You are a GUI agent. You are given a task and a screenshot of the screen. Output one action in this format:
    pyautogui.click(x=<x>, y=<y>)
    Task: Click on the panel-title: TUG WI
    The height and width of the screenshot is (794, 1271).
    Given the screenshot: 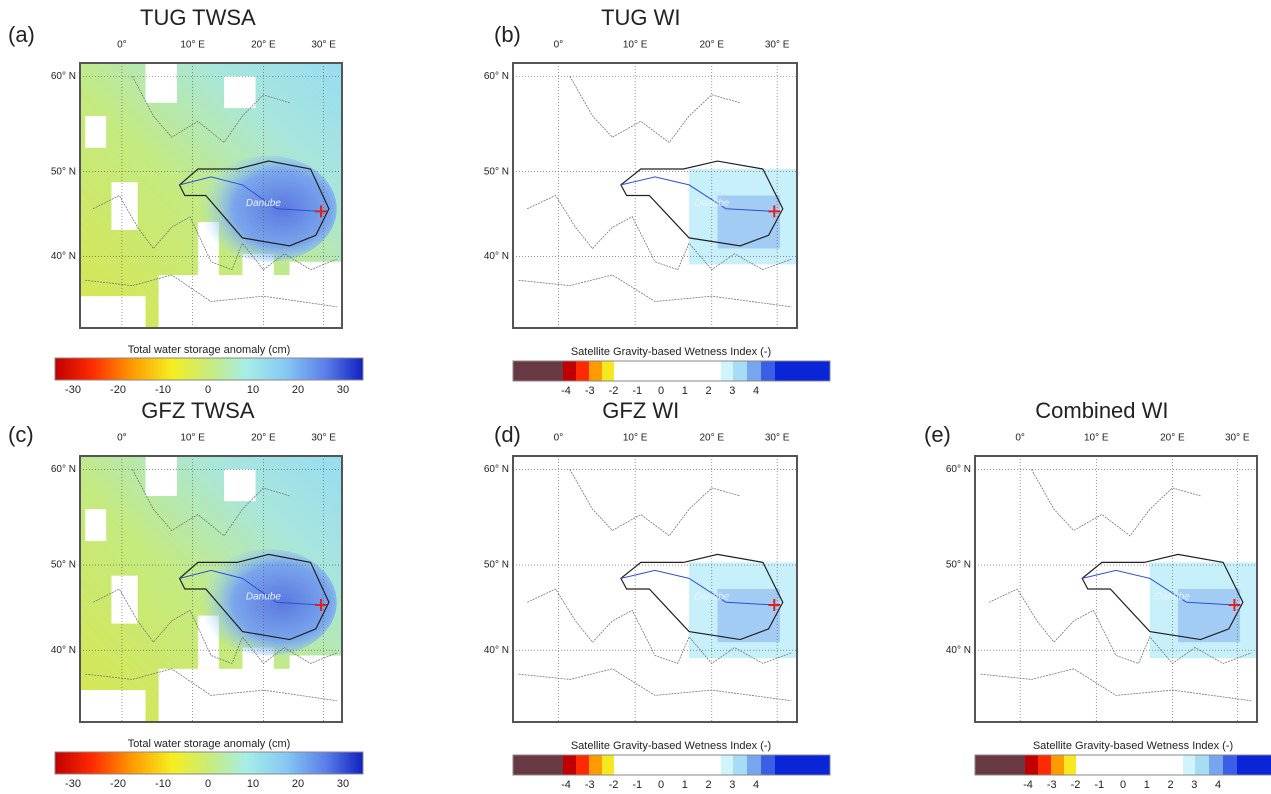 What is the action you would take?
    pyautogui.click(x=640, y=17)
    